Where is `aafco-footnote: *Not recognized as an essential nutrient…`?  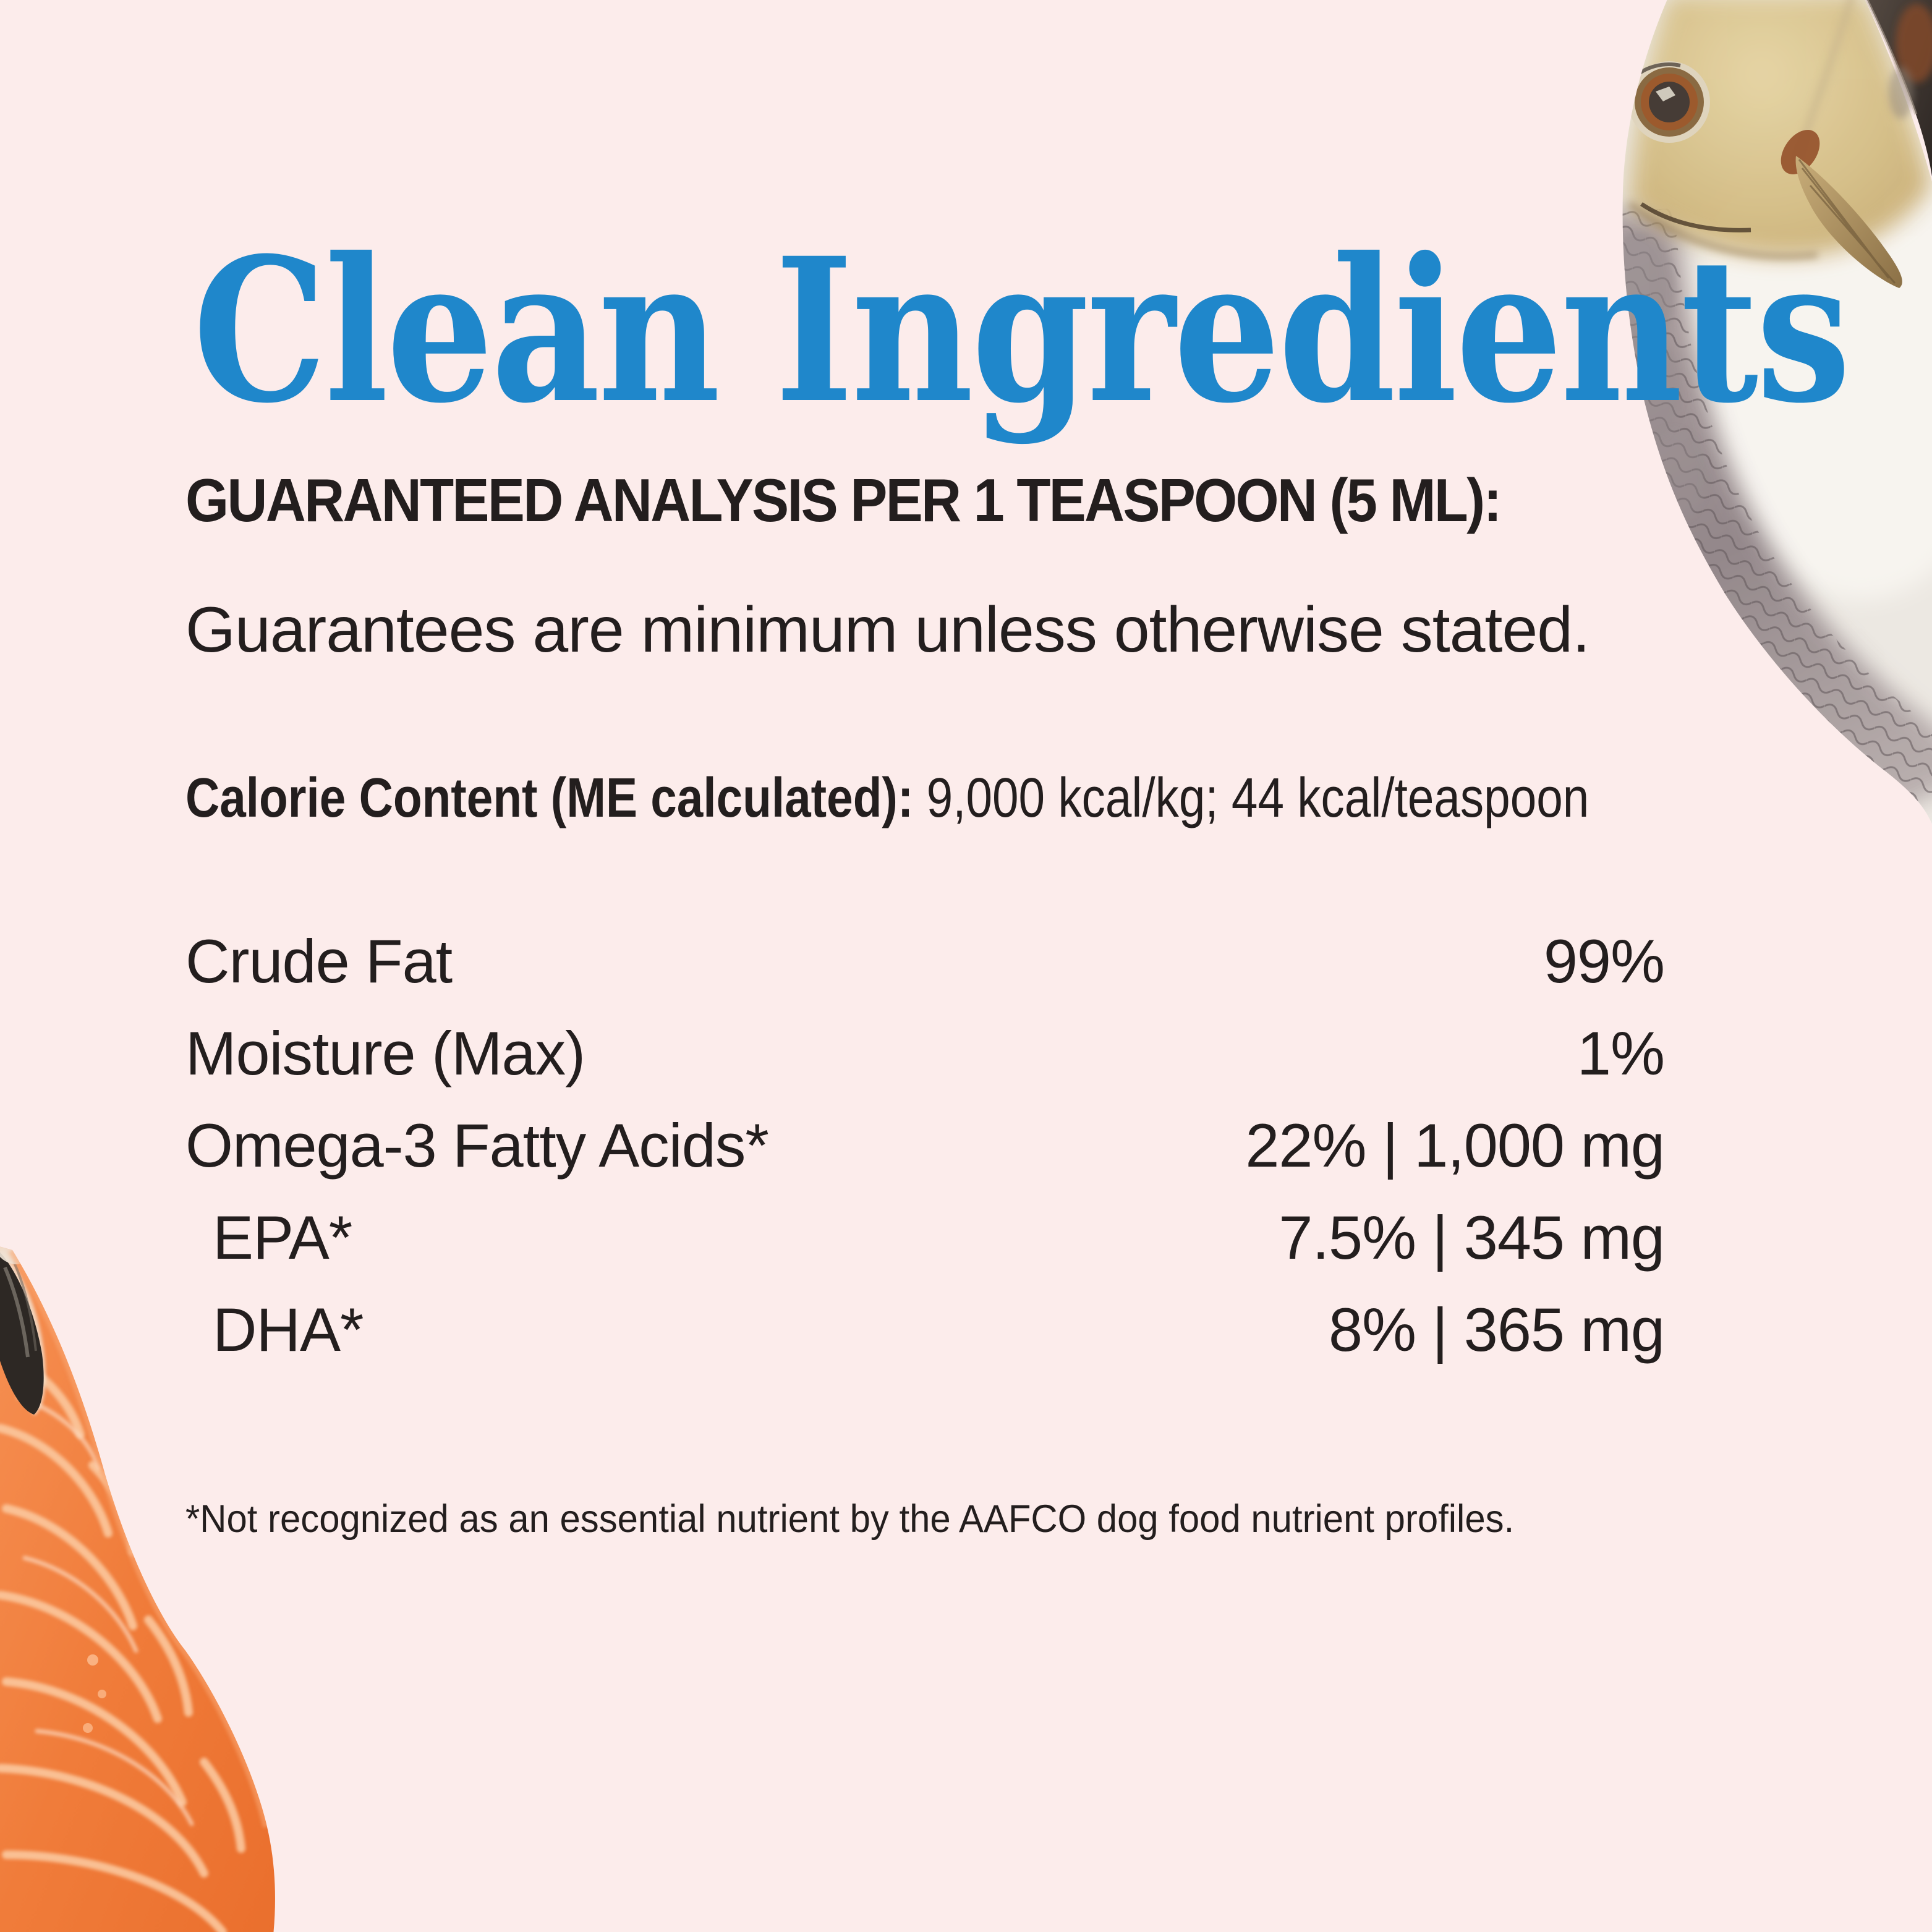
aafco-footnote: *Not recognized as an essential nutrient… is located at coordinates (850, 1519).